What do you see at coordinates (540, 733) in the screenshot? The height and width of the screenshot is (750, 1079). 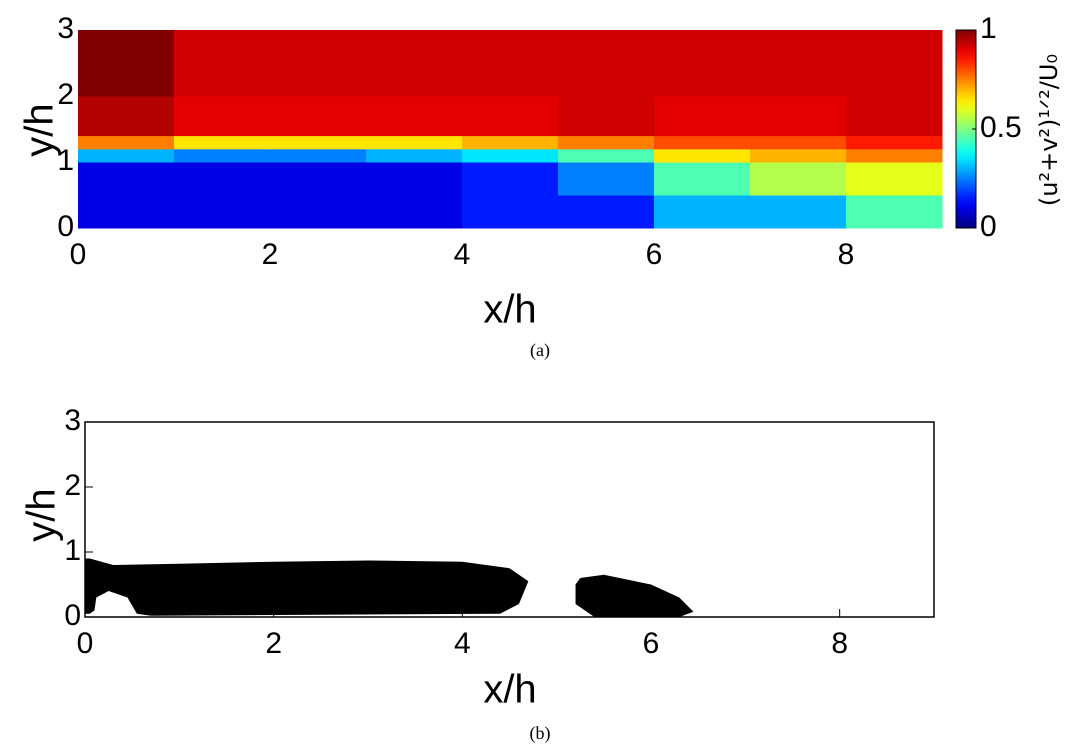 I see `caption: (b)` at bounding box center [540, 733].